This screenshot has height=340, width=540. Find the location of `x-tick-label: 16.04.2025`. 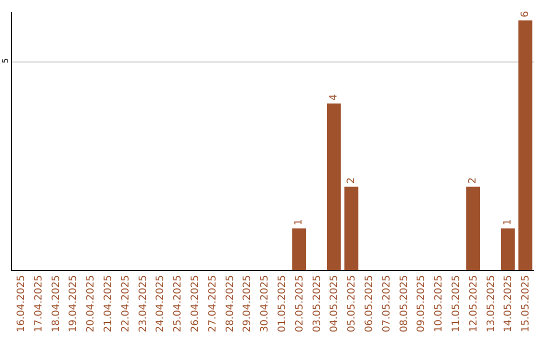

x-tick-label: 16.04.2025 is located at coordinates (21, 303).